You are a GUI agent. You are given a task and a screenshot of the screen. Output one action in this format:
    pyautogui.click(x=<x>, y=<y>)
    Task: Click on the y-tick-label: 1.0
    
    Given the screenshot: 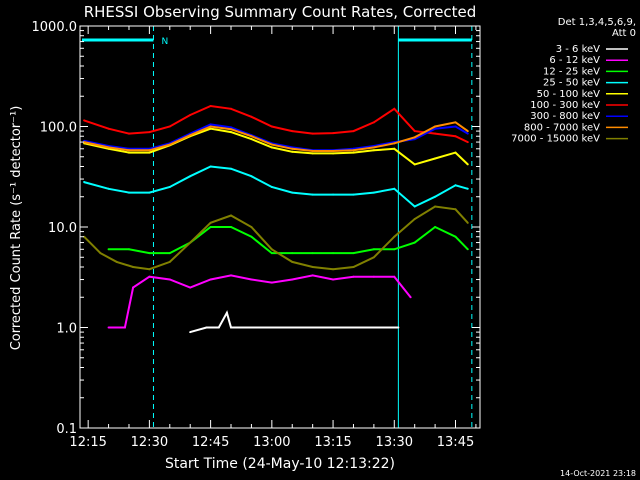 What is the action you would take?
    pyautogui.click(x=66, y=329)
    